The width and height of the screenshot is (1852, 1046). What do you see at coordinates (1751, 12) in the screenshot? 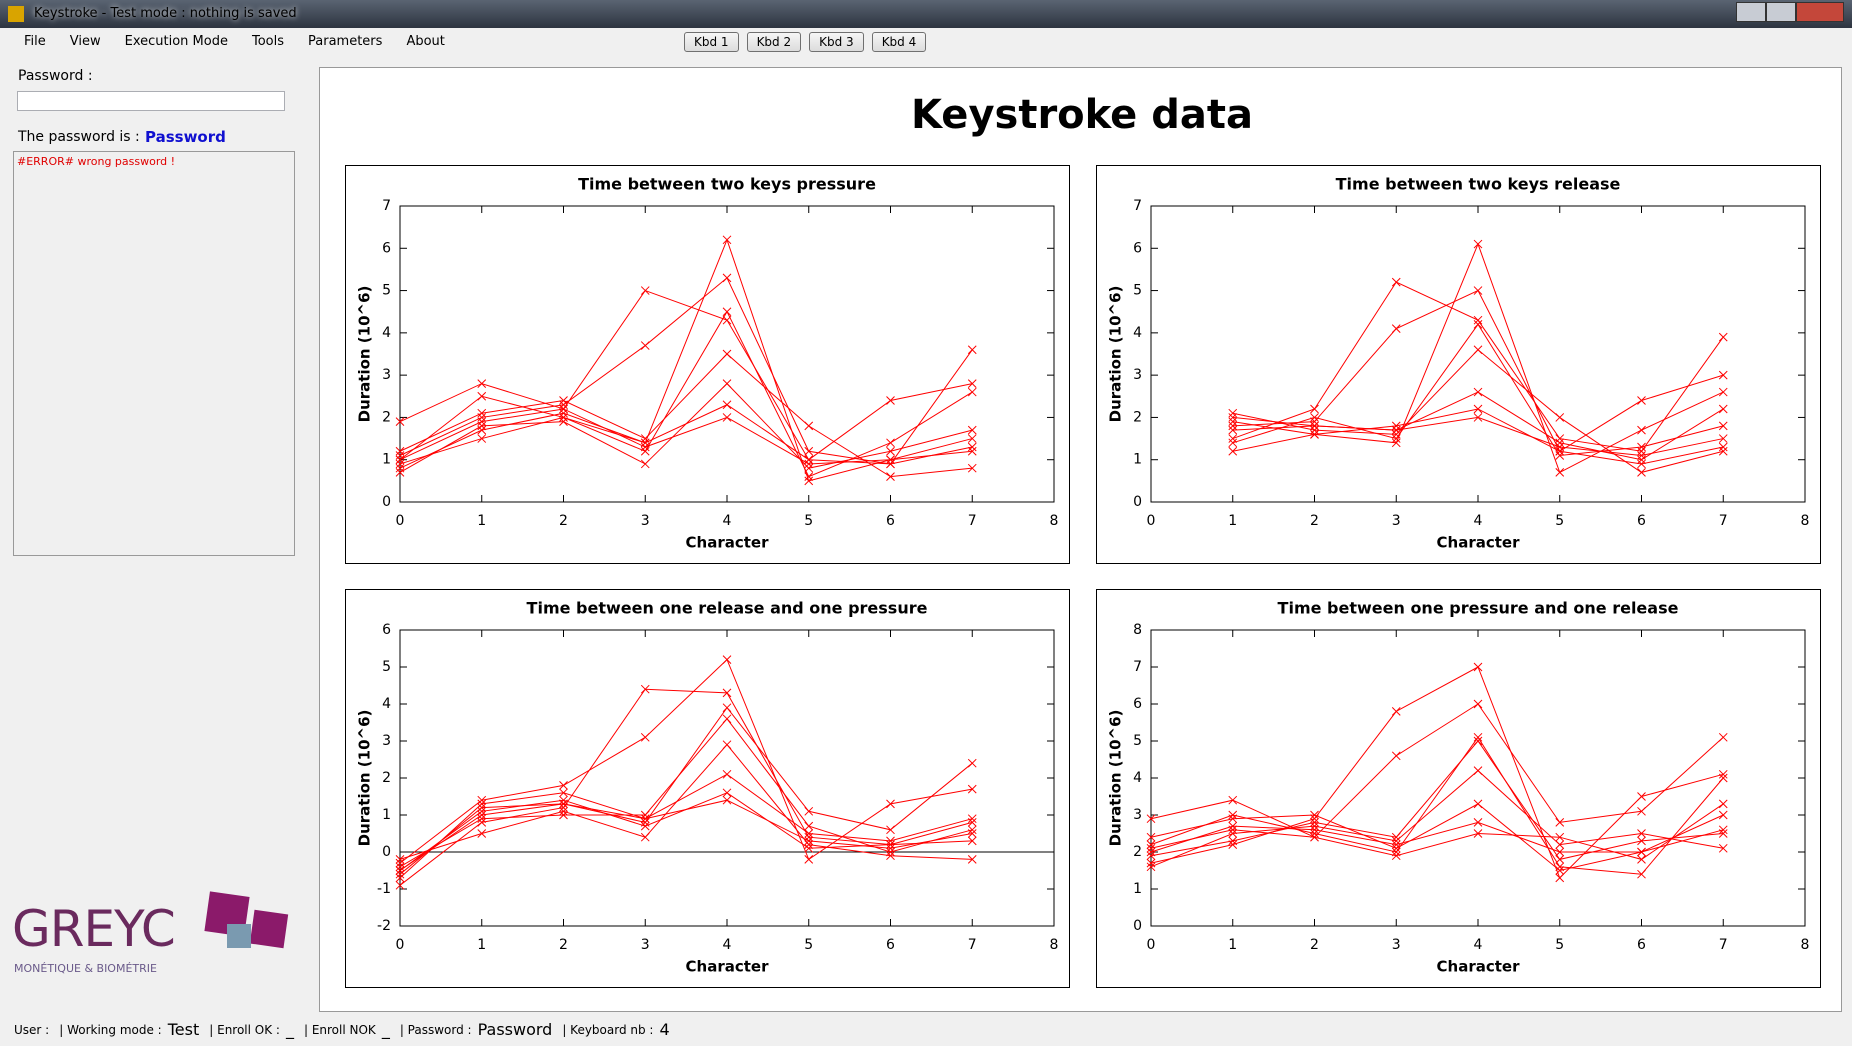
I see `minimize-button` at bounding box center [1751, 12].